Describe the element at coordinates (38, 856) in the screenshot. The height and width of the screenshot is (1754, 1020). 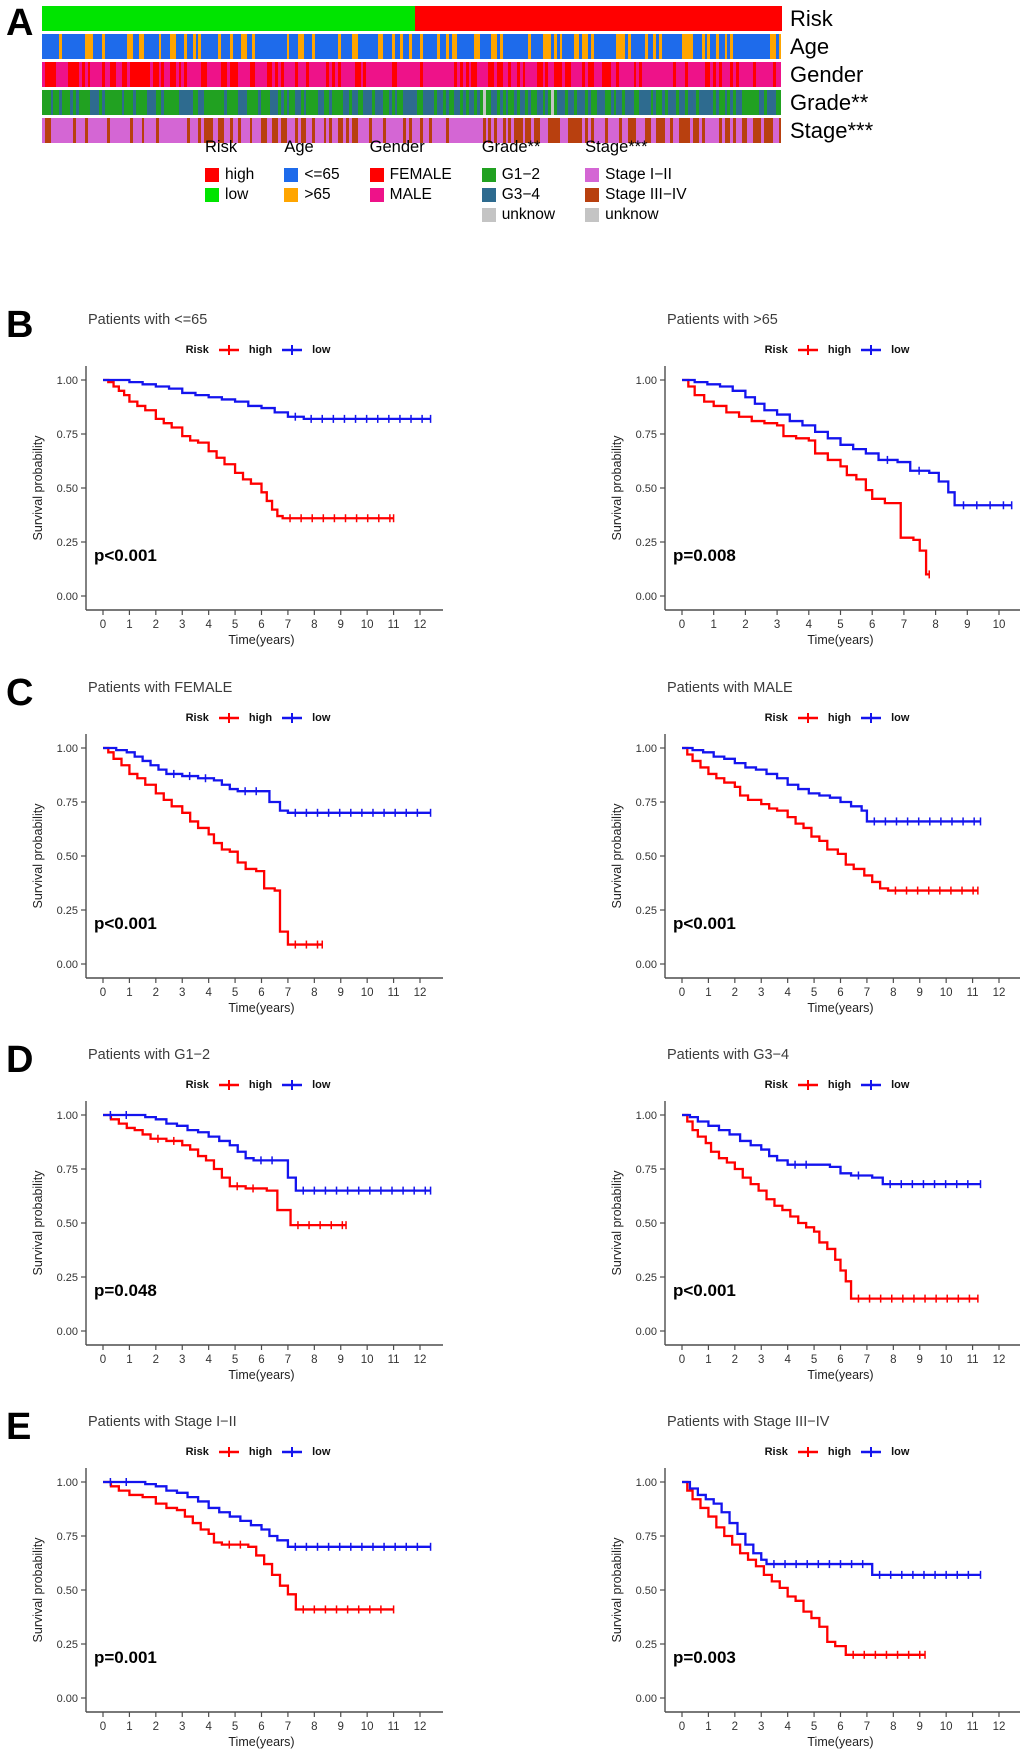
I see `y-axis-label: Survival probability` at that location.